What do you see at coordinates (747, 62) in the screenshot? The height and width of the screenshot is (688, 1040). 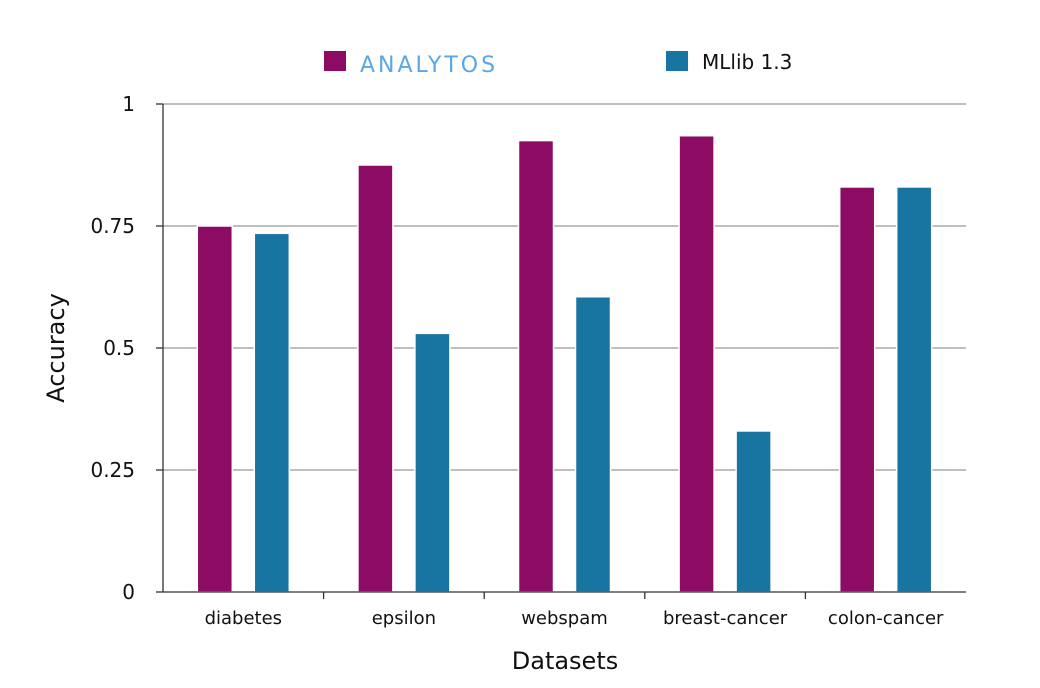 I see `legend-label-mllib: MLlib 1.3` at bounding box center [747, 62].